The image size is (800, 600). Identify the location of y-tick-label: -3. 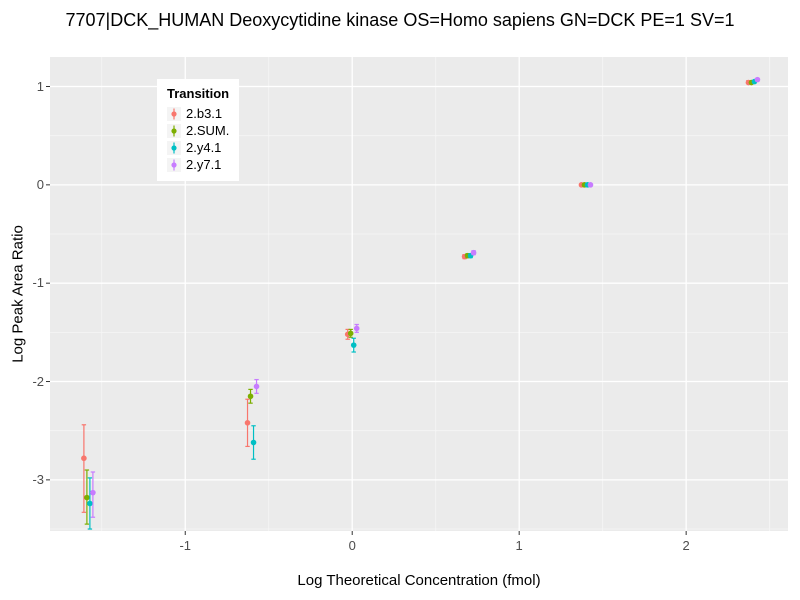
(38, 479).